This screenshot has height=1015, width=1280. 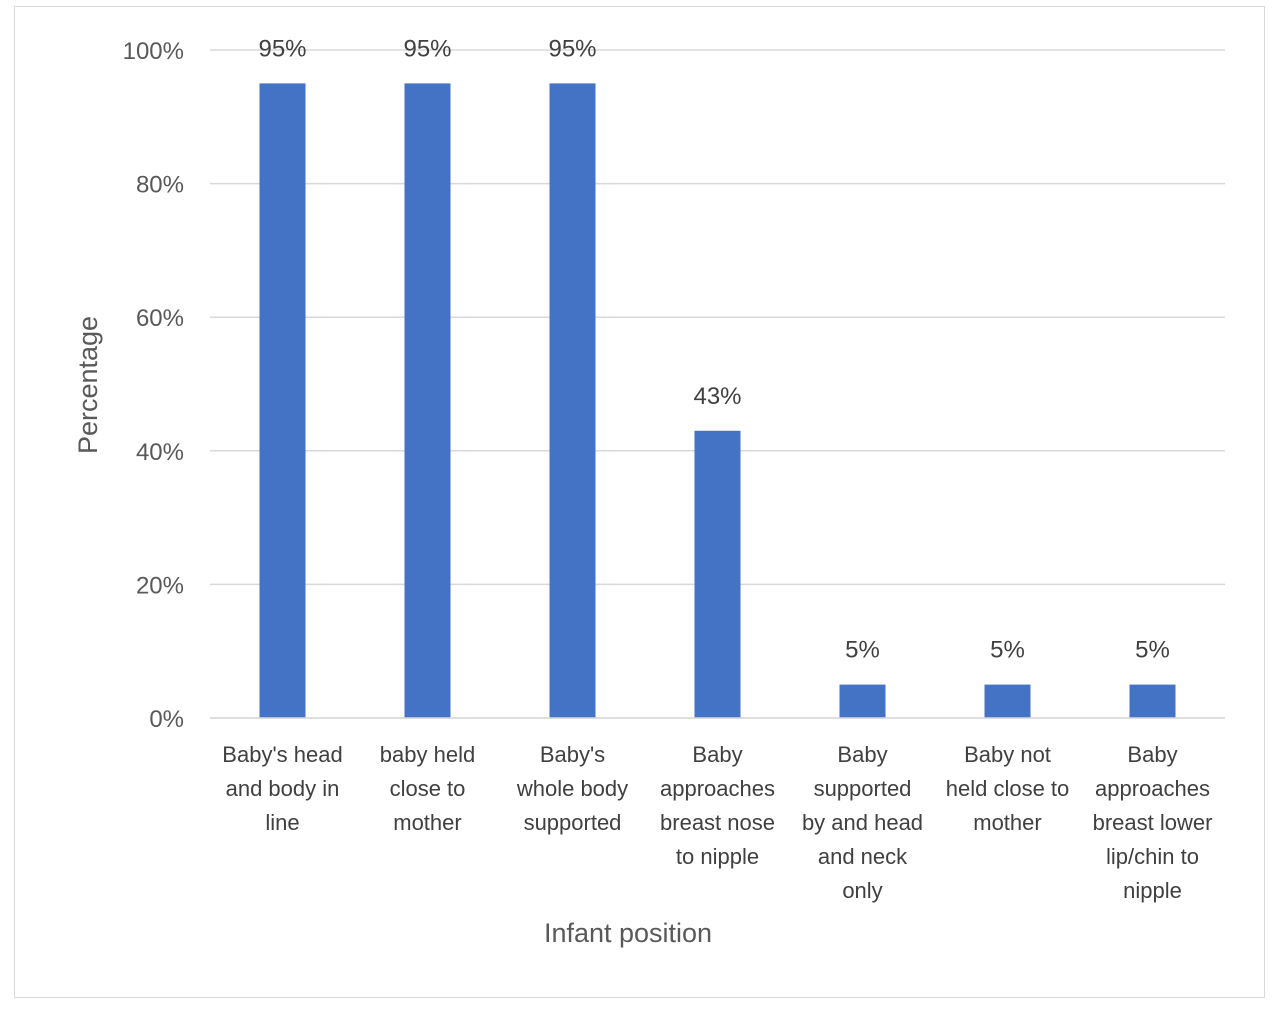 I want to click on category-label: Baby supported by and head and neck only, so click(x=862, y=822).